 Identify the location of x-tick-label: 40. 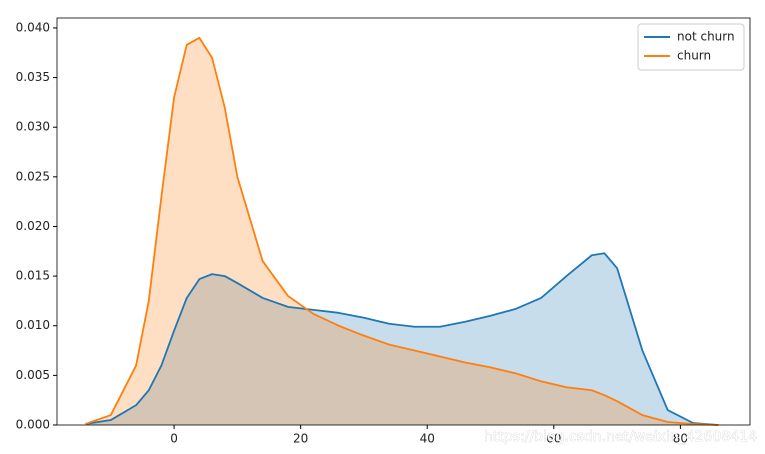
(427, 439).